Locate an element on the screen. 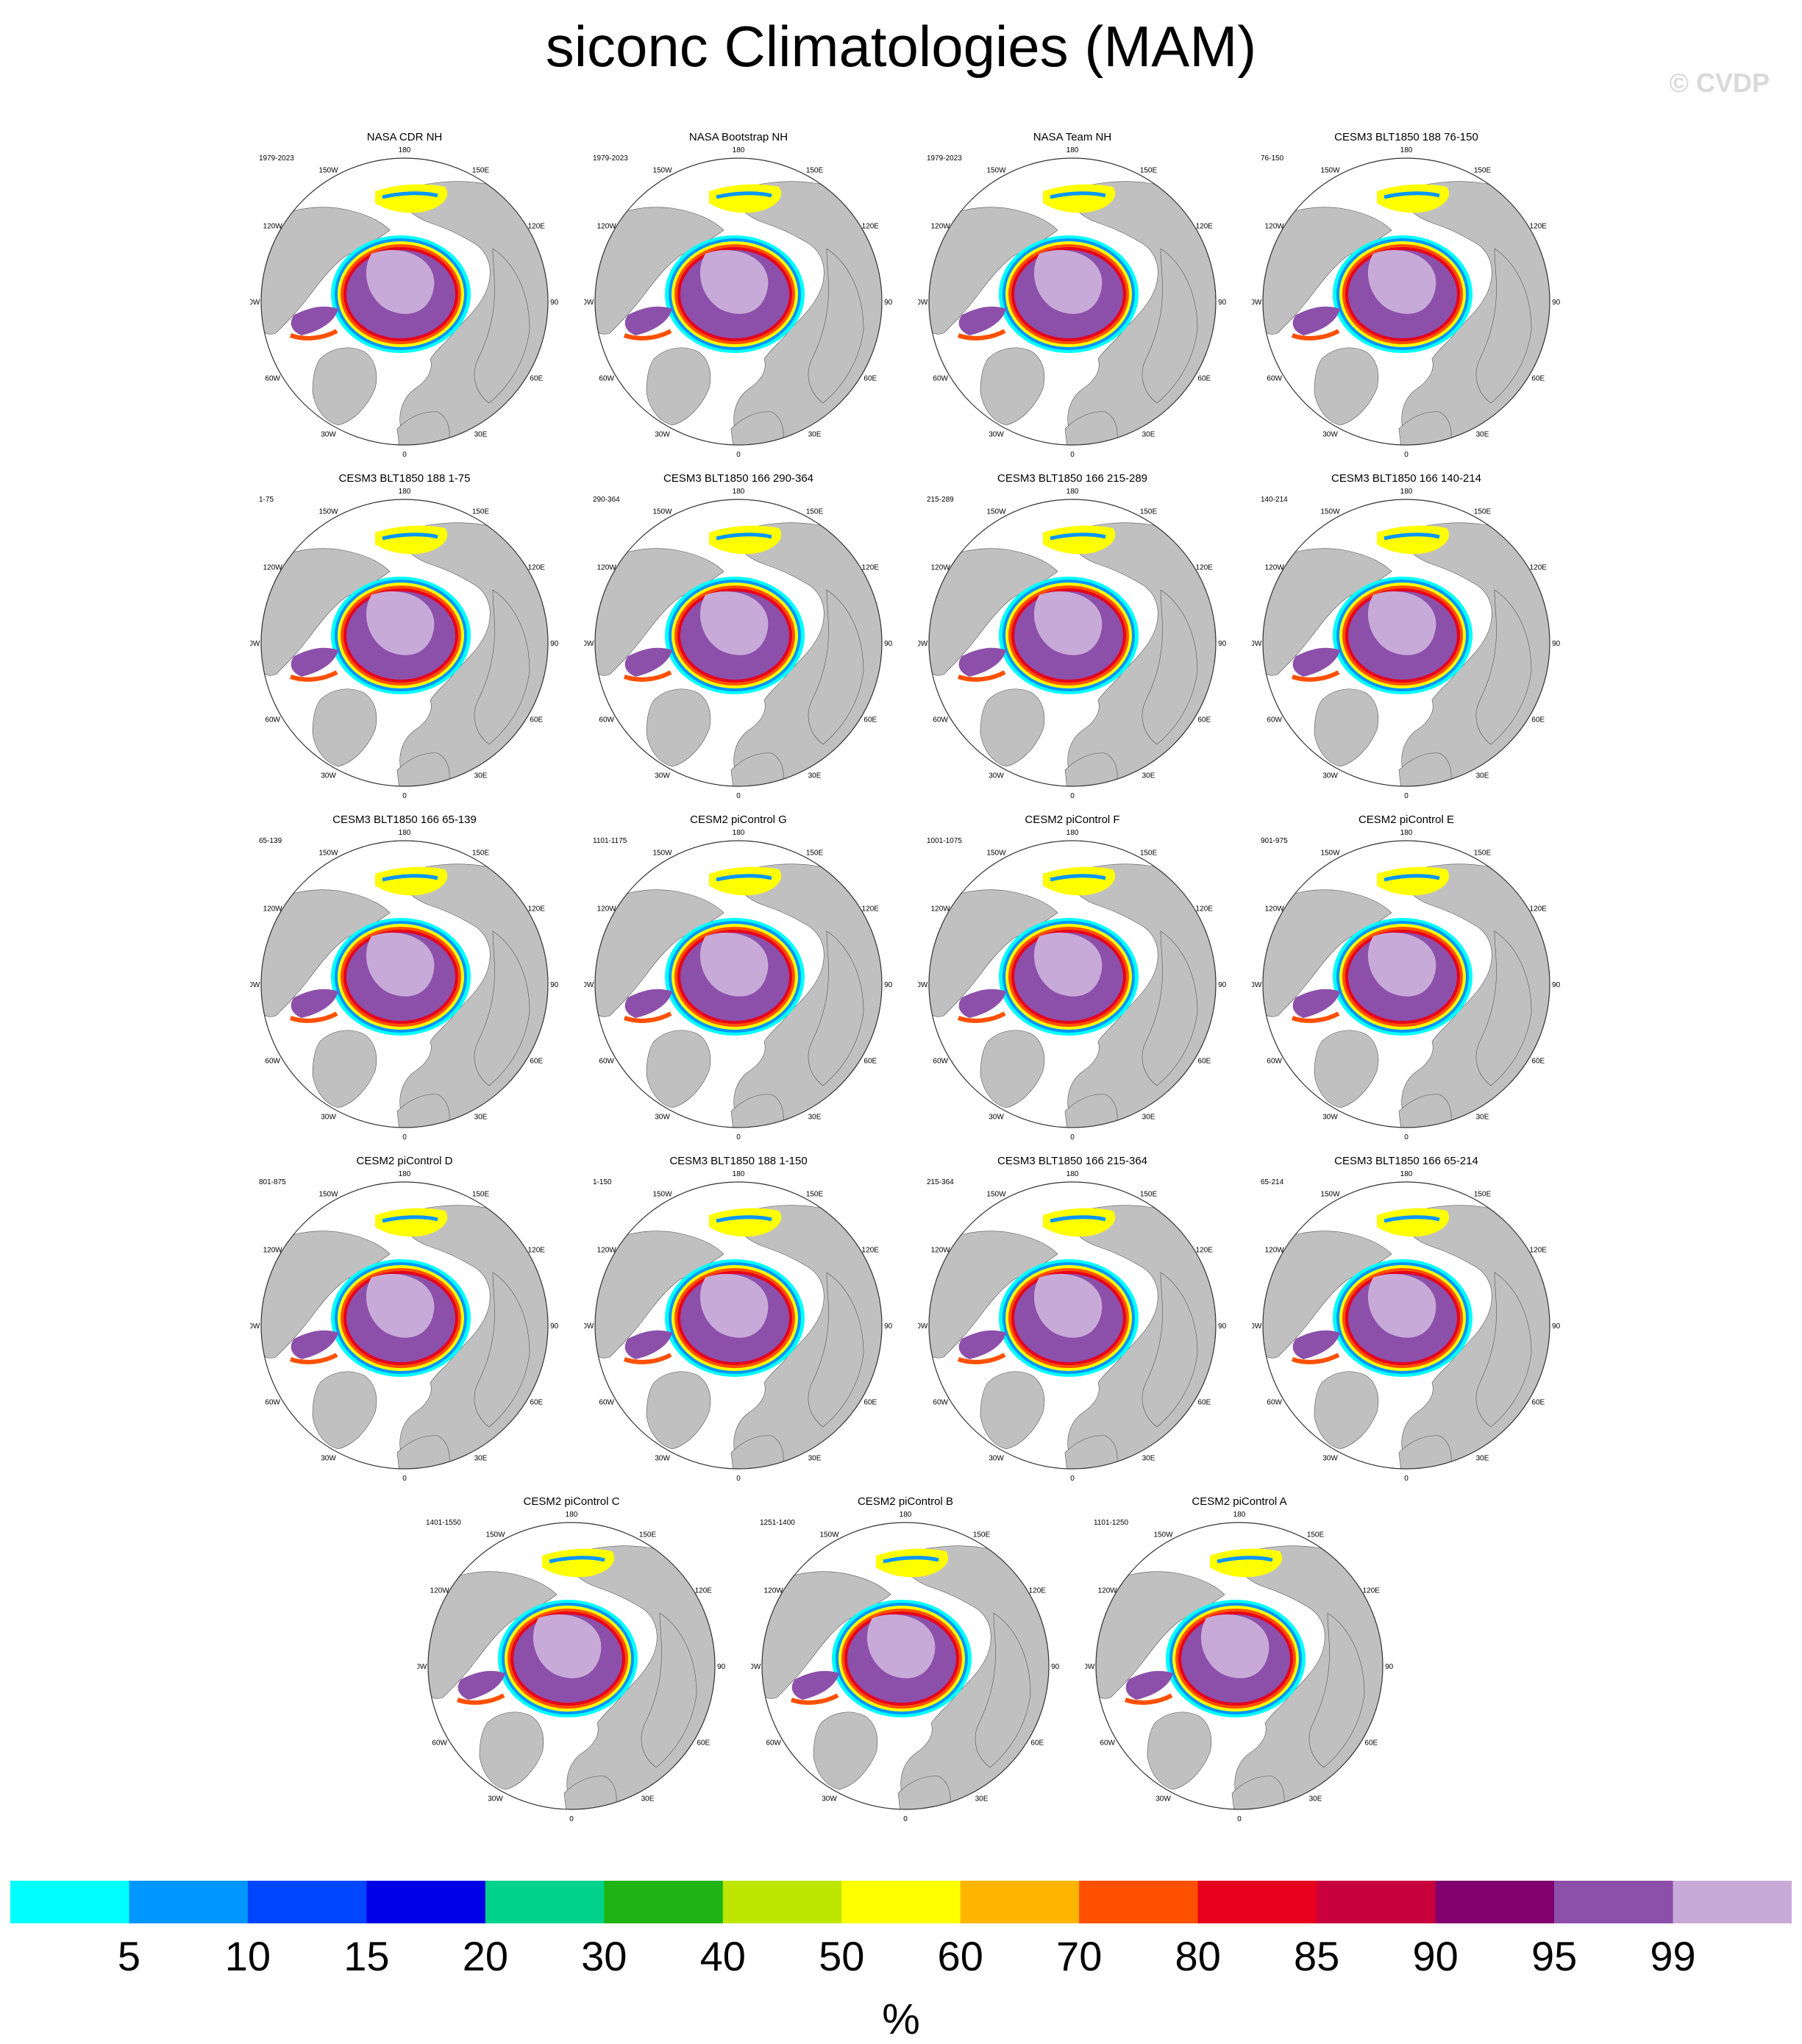 The height and width of the screenshot is (2044, 1802). period-label: 215-364 is located at coordinates (940, 1182).